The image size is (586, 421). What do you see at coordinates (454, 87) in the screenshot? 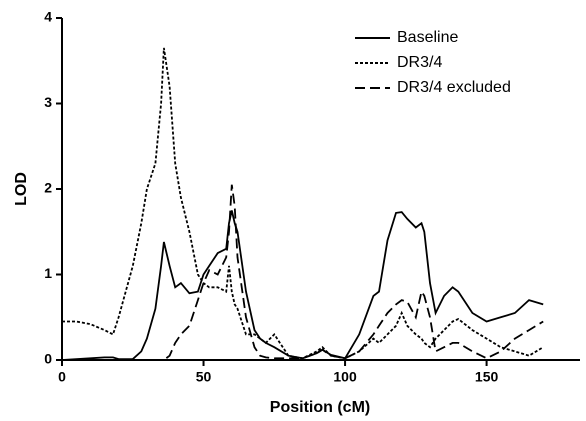
I see `legend-label: DR3/4 excluded` at bounding box center [454, 87].